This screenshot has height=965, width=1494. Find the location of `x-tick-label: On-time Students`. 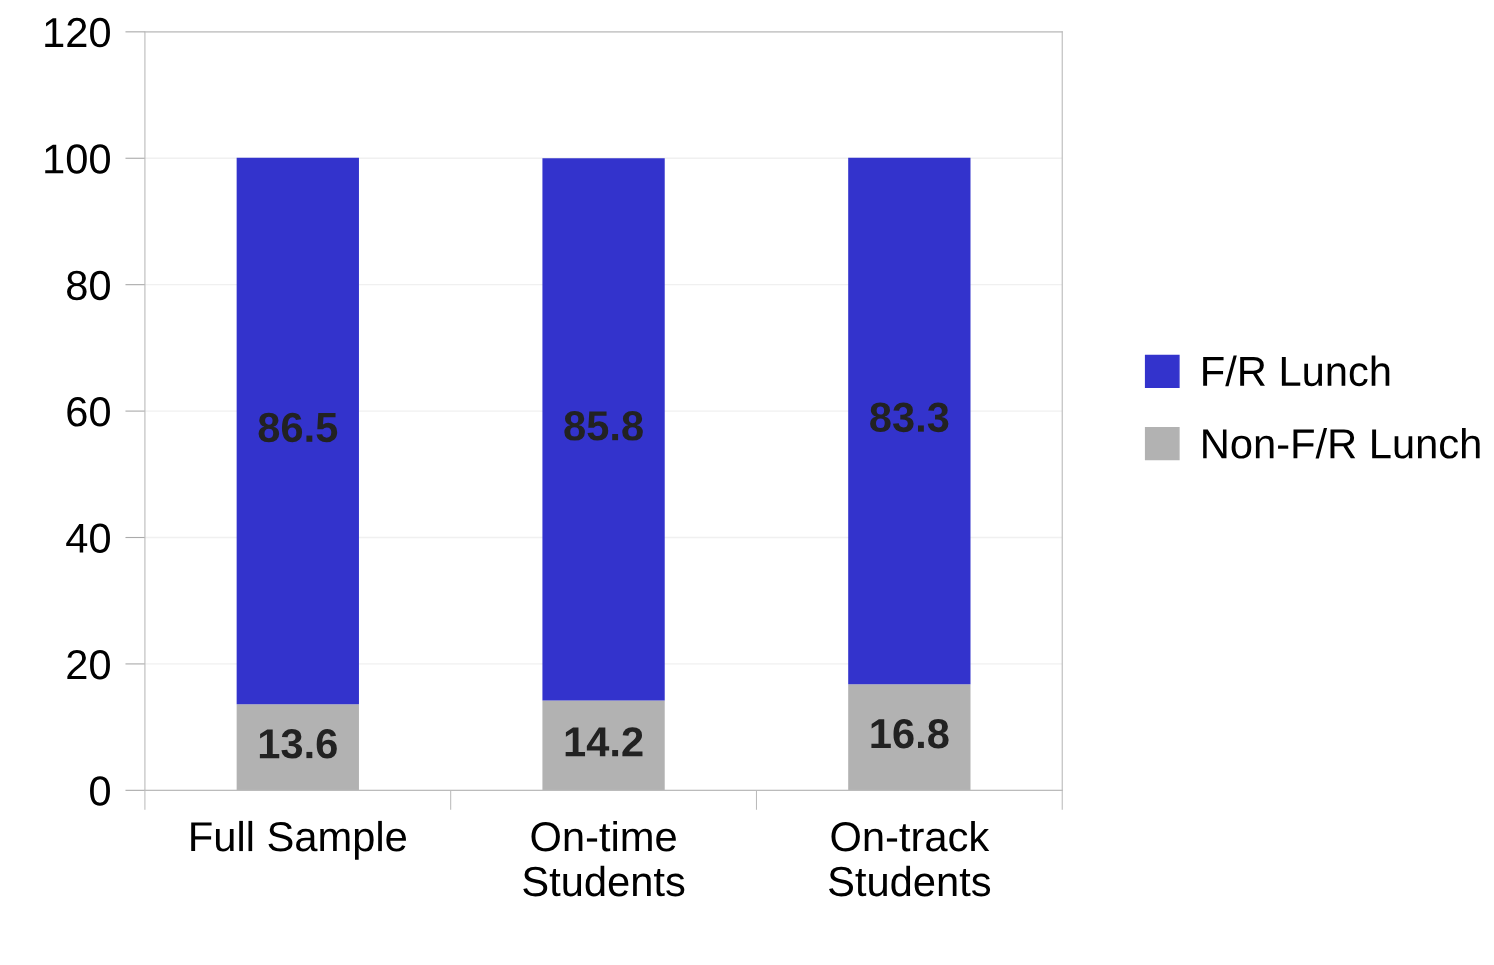

x-tick-label: On-time Students is located at coordinates (604, 858).